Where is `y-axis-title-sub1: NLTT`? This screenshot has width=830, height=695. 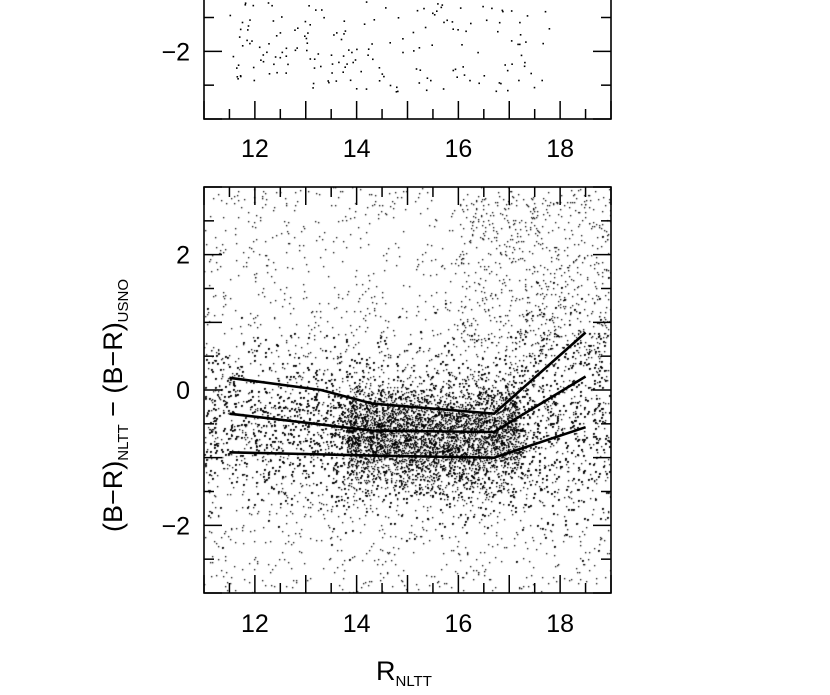 y-axis-title-sub1: NLTT is located at coordinates (123, 442).